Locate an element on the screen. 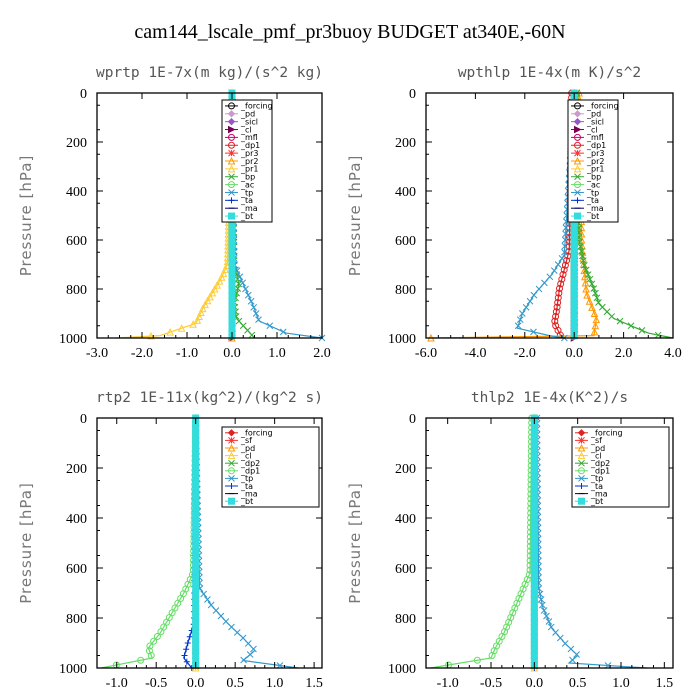  legend-label: _pr3 is located at coordinates (249, 153).